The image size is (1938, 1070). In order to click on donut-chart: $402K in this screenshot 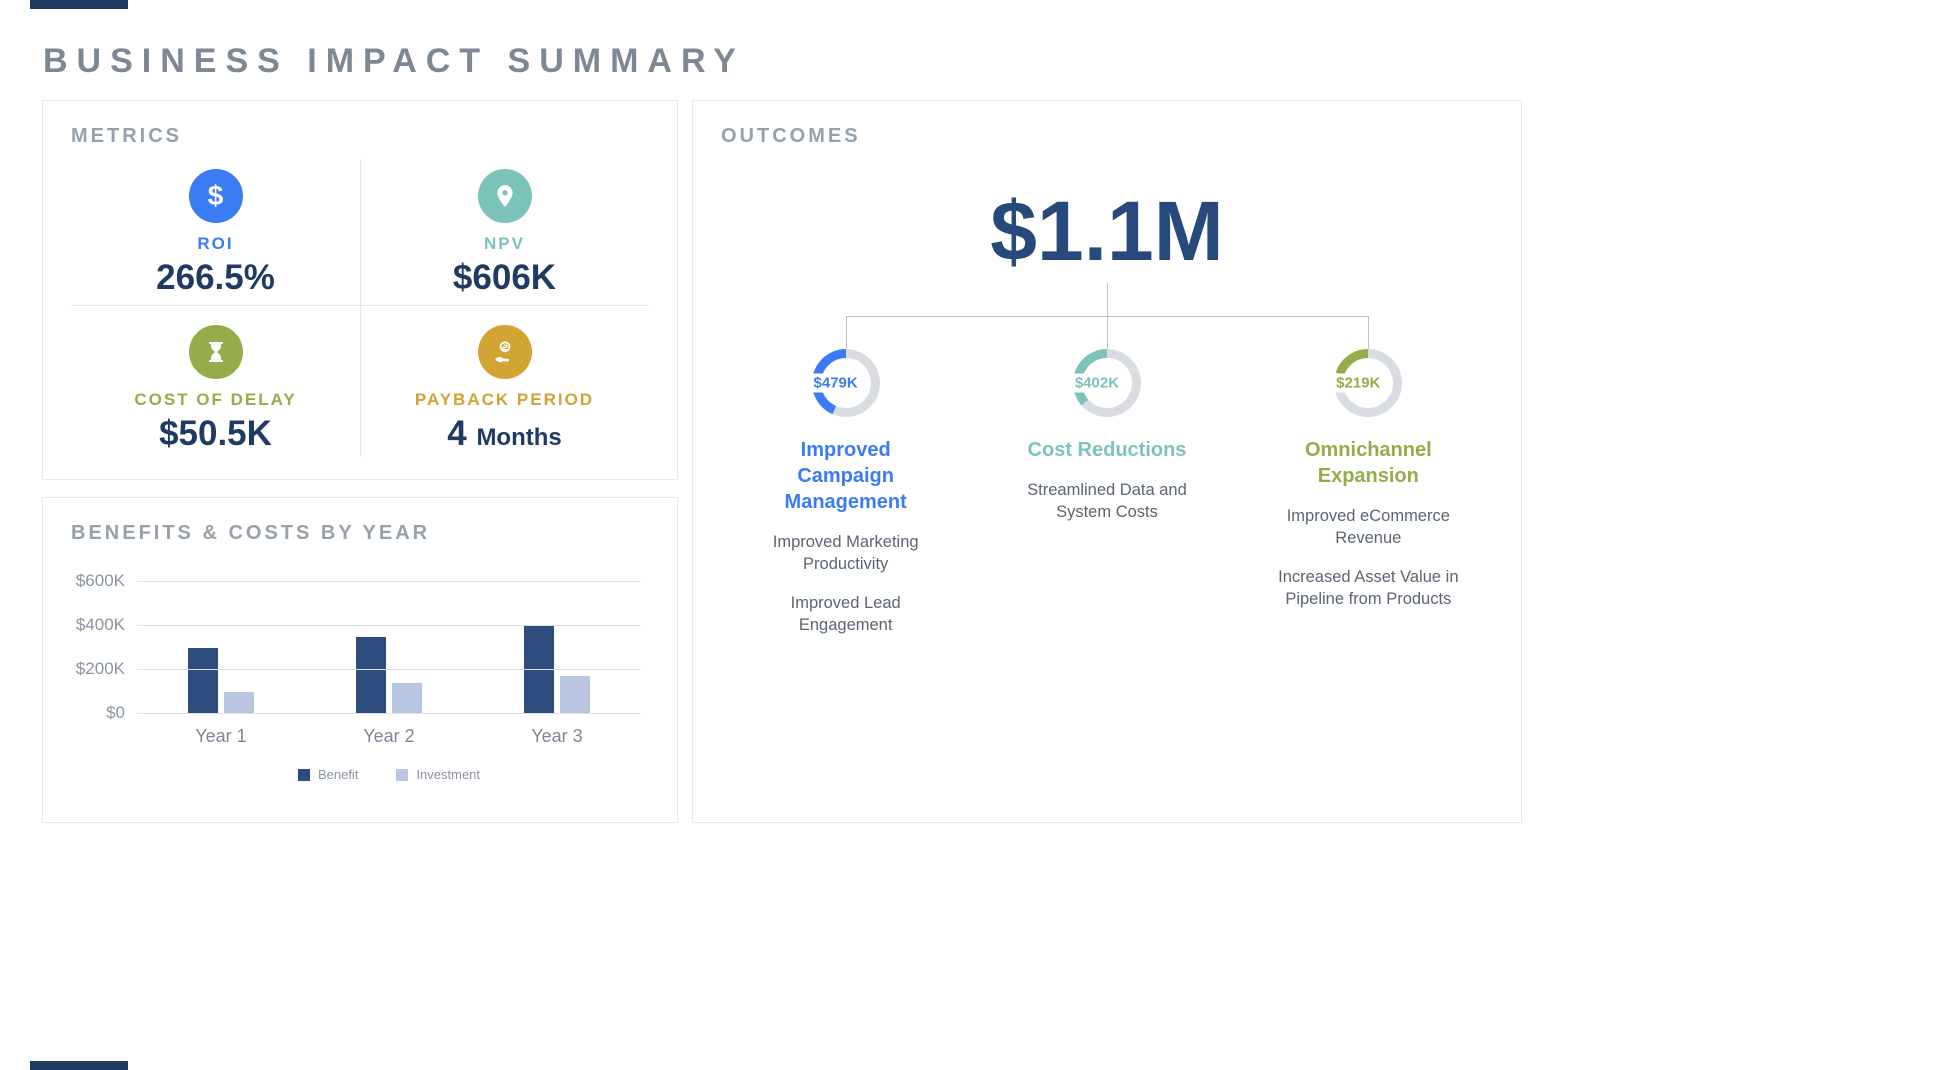, I will do `click(1106, 383)`.